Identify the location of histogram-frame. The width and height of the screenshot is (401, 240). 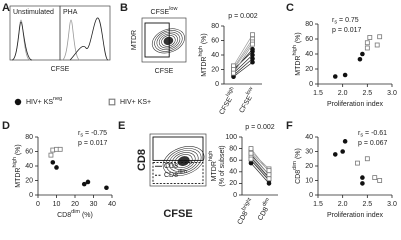
(85, 33).